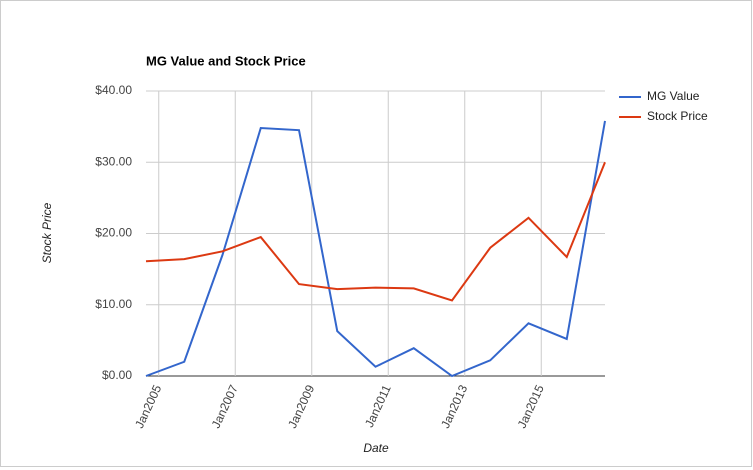 The height and width of the screenshot is (470, 753). What do you see at coordinates (226, 60) in the screenshot?
I see `chart-title: MG Value and Stock Price` at bounding box center [226, 60].